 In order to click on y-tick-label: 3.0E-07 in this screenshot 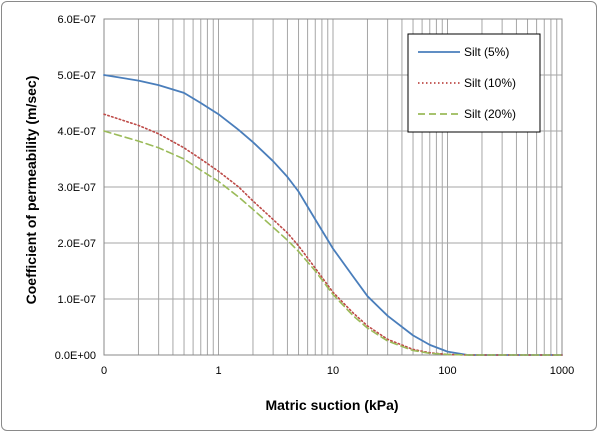, I will do `click(76, 188)`.